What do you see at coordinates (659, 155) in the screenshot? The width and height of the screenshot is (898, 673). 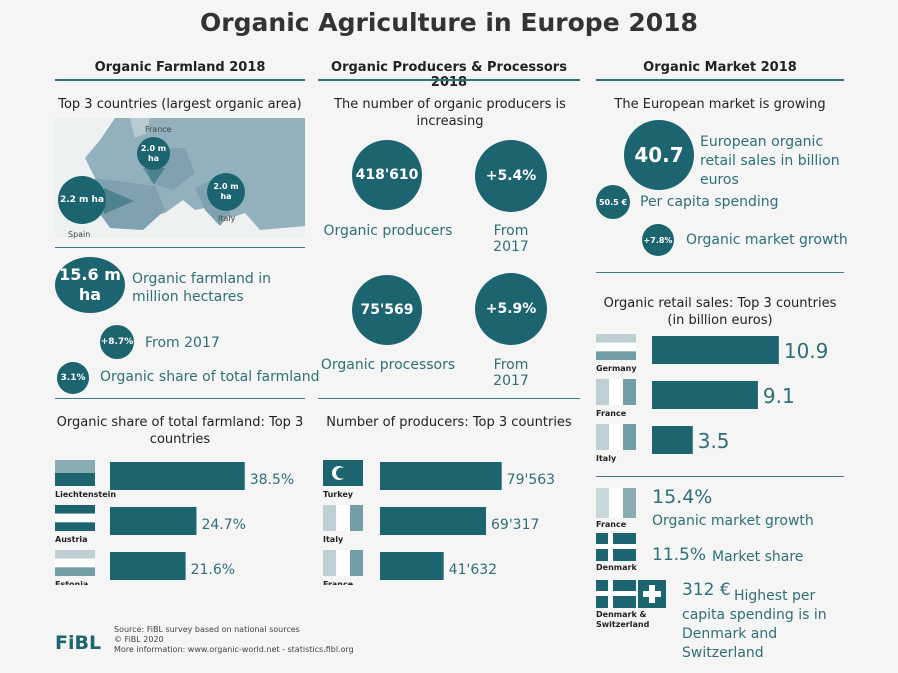 I see `retail-circle: 40.7` at bounding box center [659, 155].